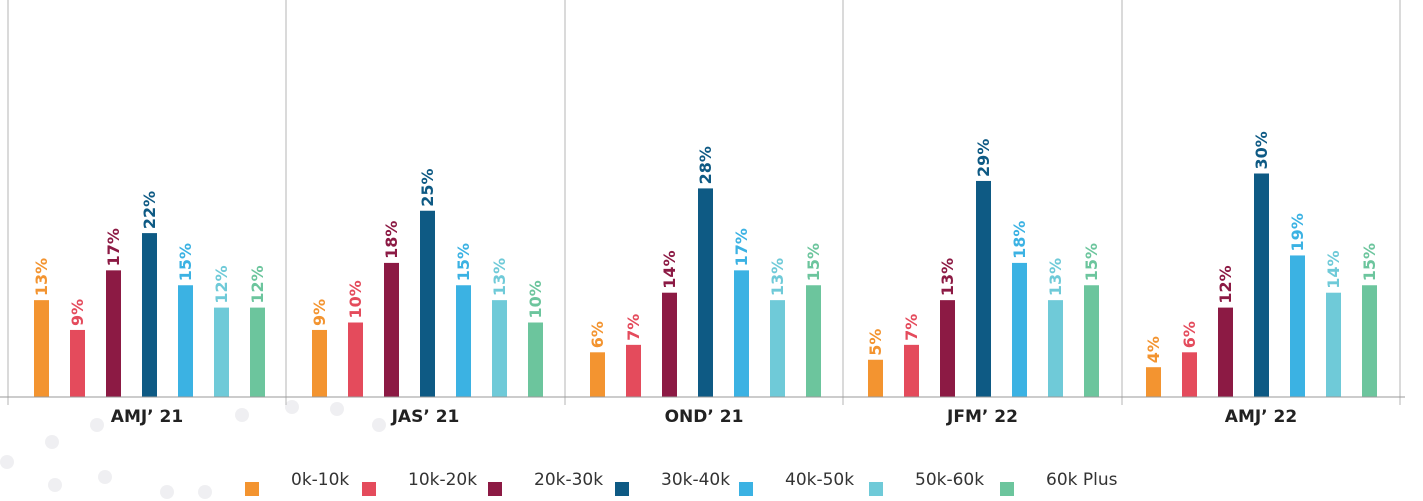 This screenshot has width=1423, height=501. Describe the element at coordinates (705, 165) in the screenshot. I see `value-label: 28%` at that location.